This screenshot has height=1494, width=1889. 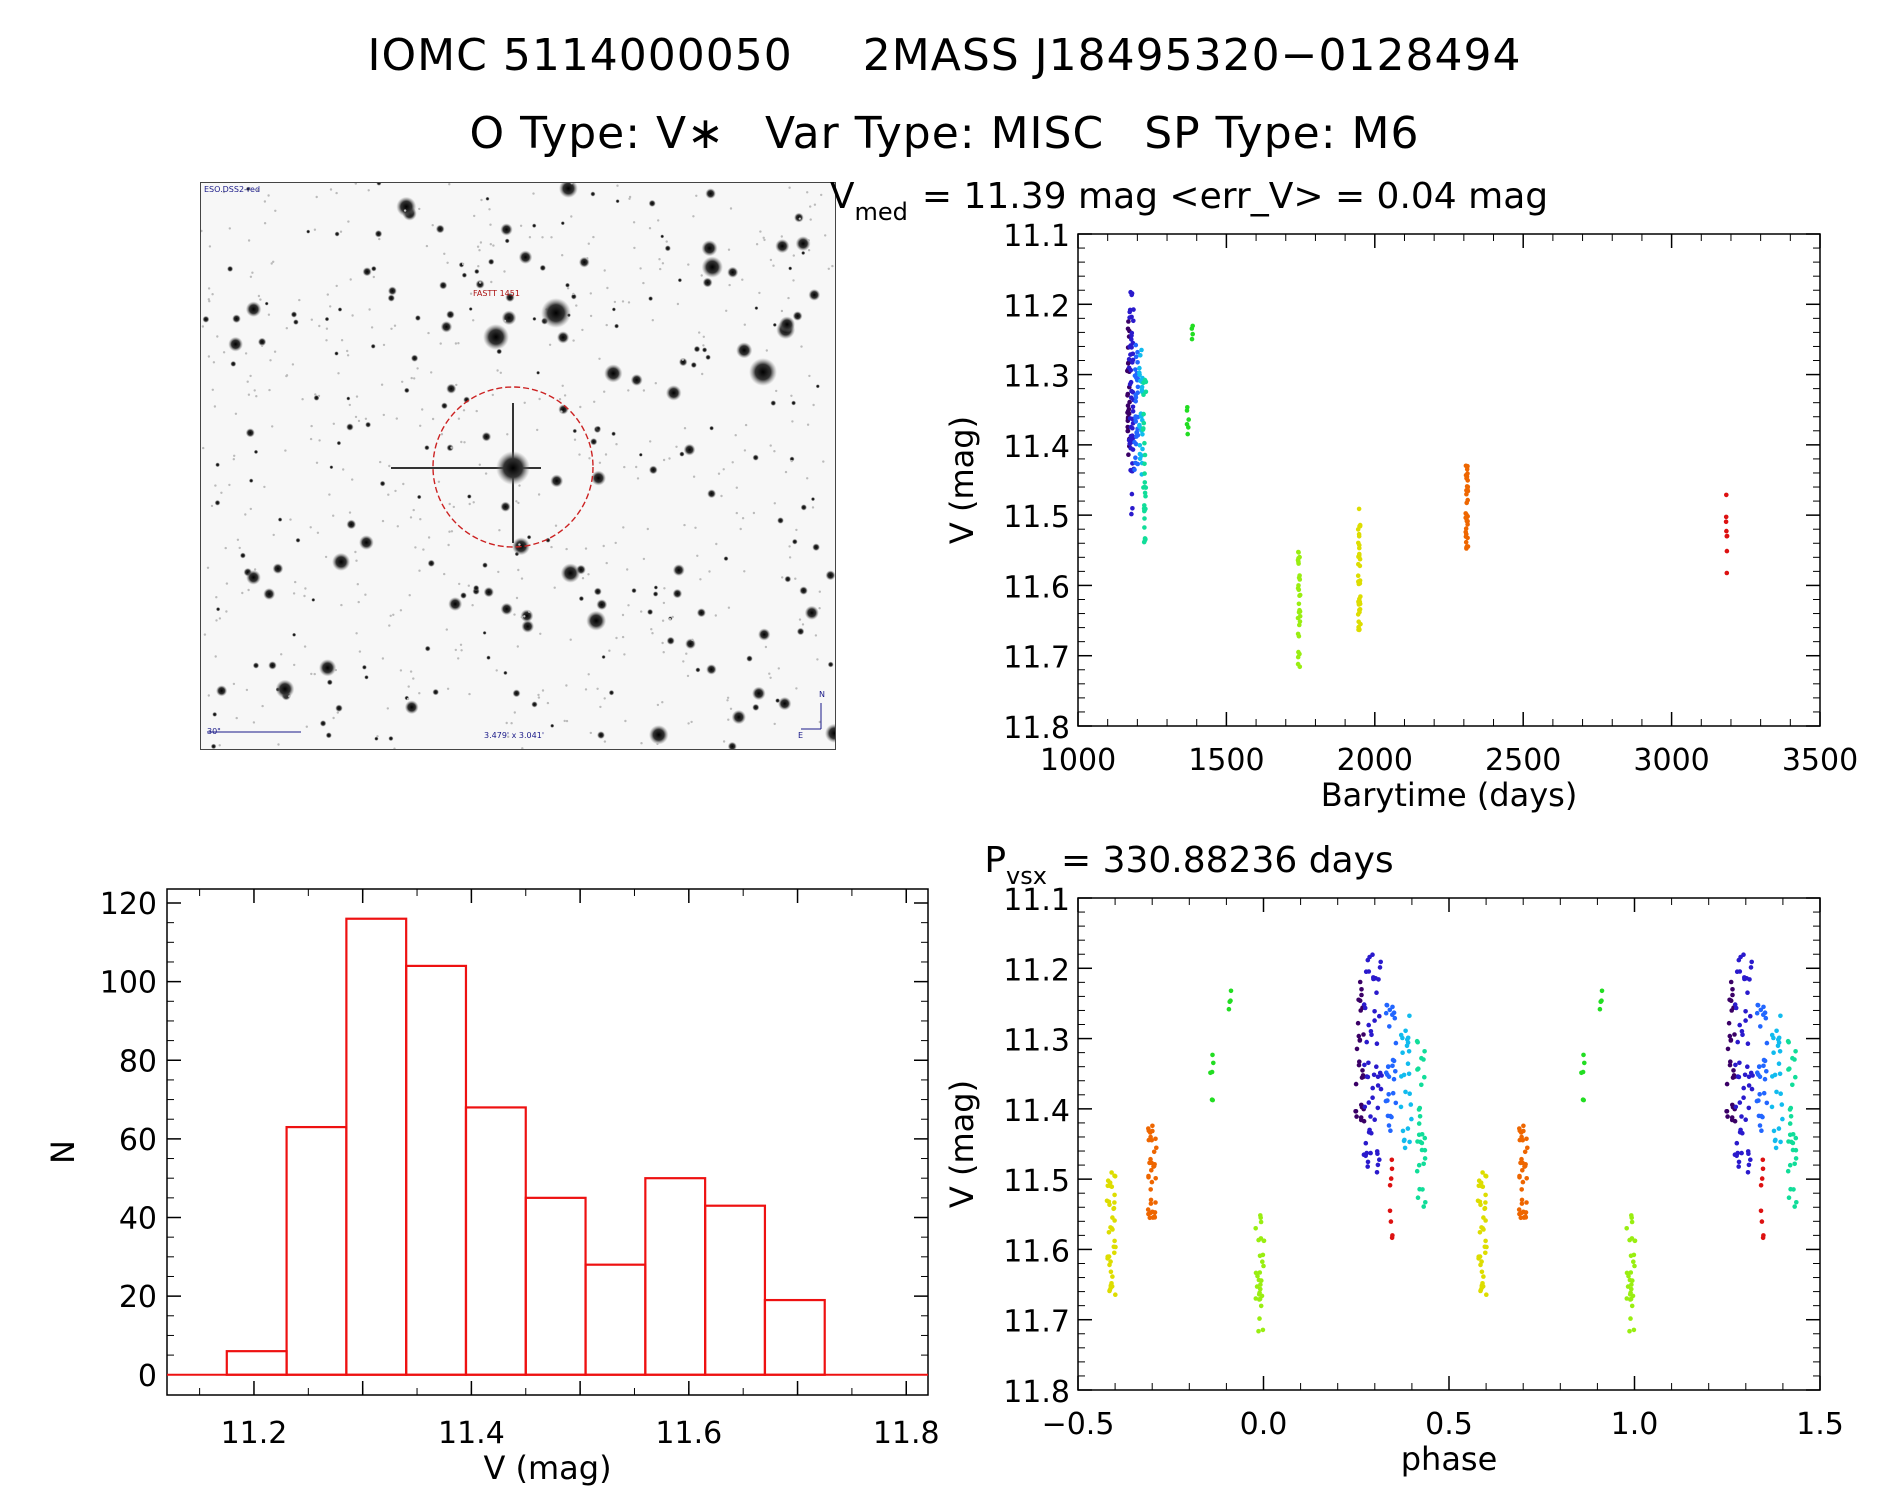 What do you see at coordinates (1449, 1424) in the screenshot?
I see `phased-xtick-label: 0.5` at bounding box center [1449, 1424].